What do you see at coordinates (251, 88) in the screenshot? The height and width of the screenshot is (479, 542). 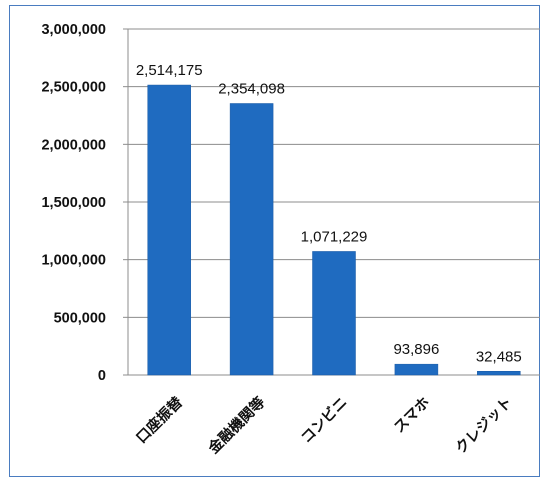 I see `data-label: 2,354,098` at bounding box center [251, 88].